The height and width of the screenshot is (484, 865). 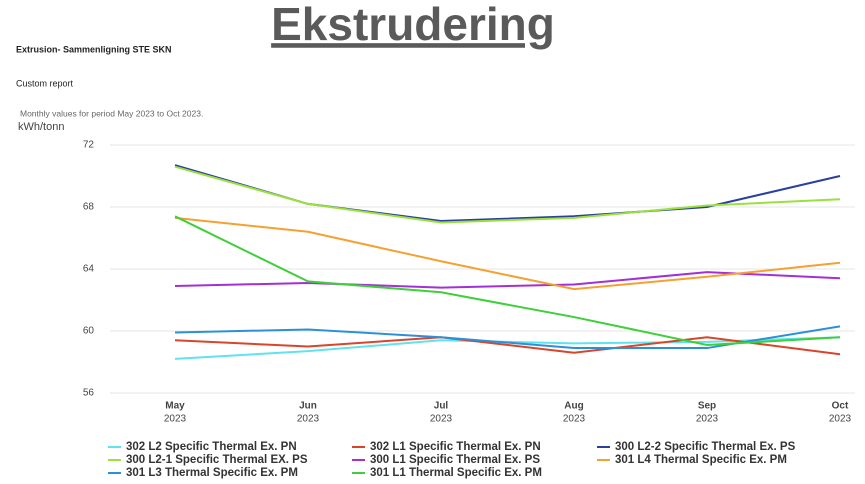 I want to click on y-tick-label: 60, so click(x=89, y=331).